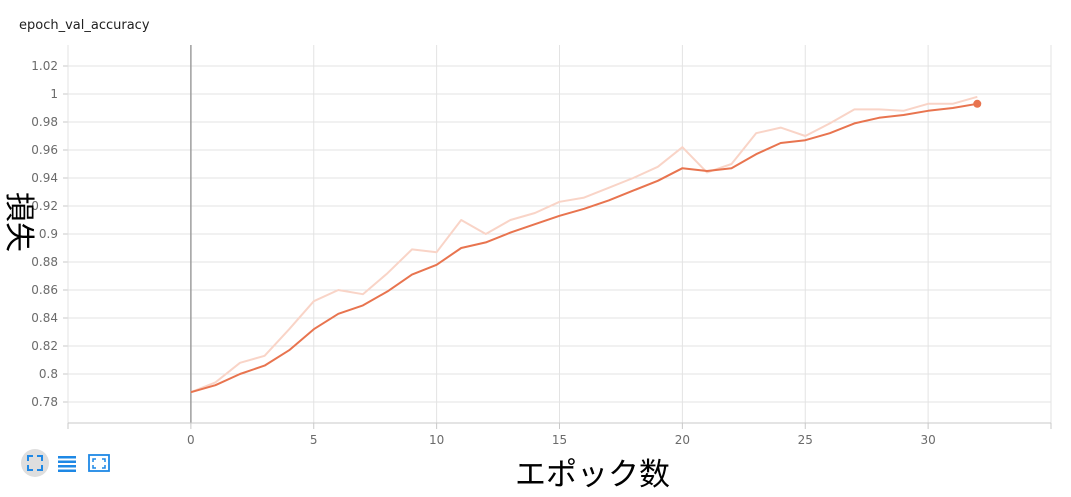  Describe the element at coordinates (48, 374) in the screenshot. I see `y-tick-label: 0.8` at that location.